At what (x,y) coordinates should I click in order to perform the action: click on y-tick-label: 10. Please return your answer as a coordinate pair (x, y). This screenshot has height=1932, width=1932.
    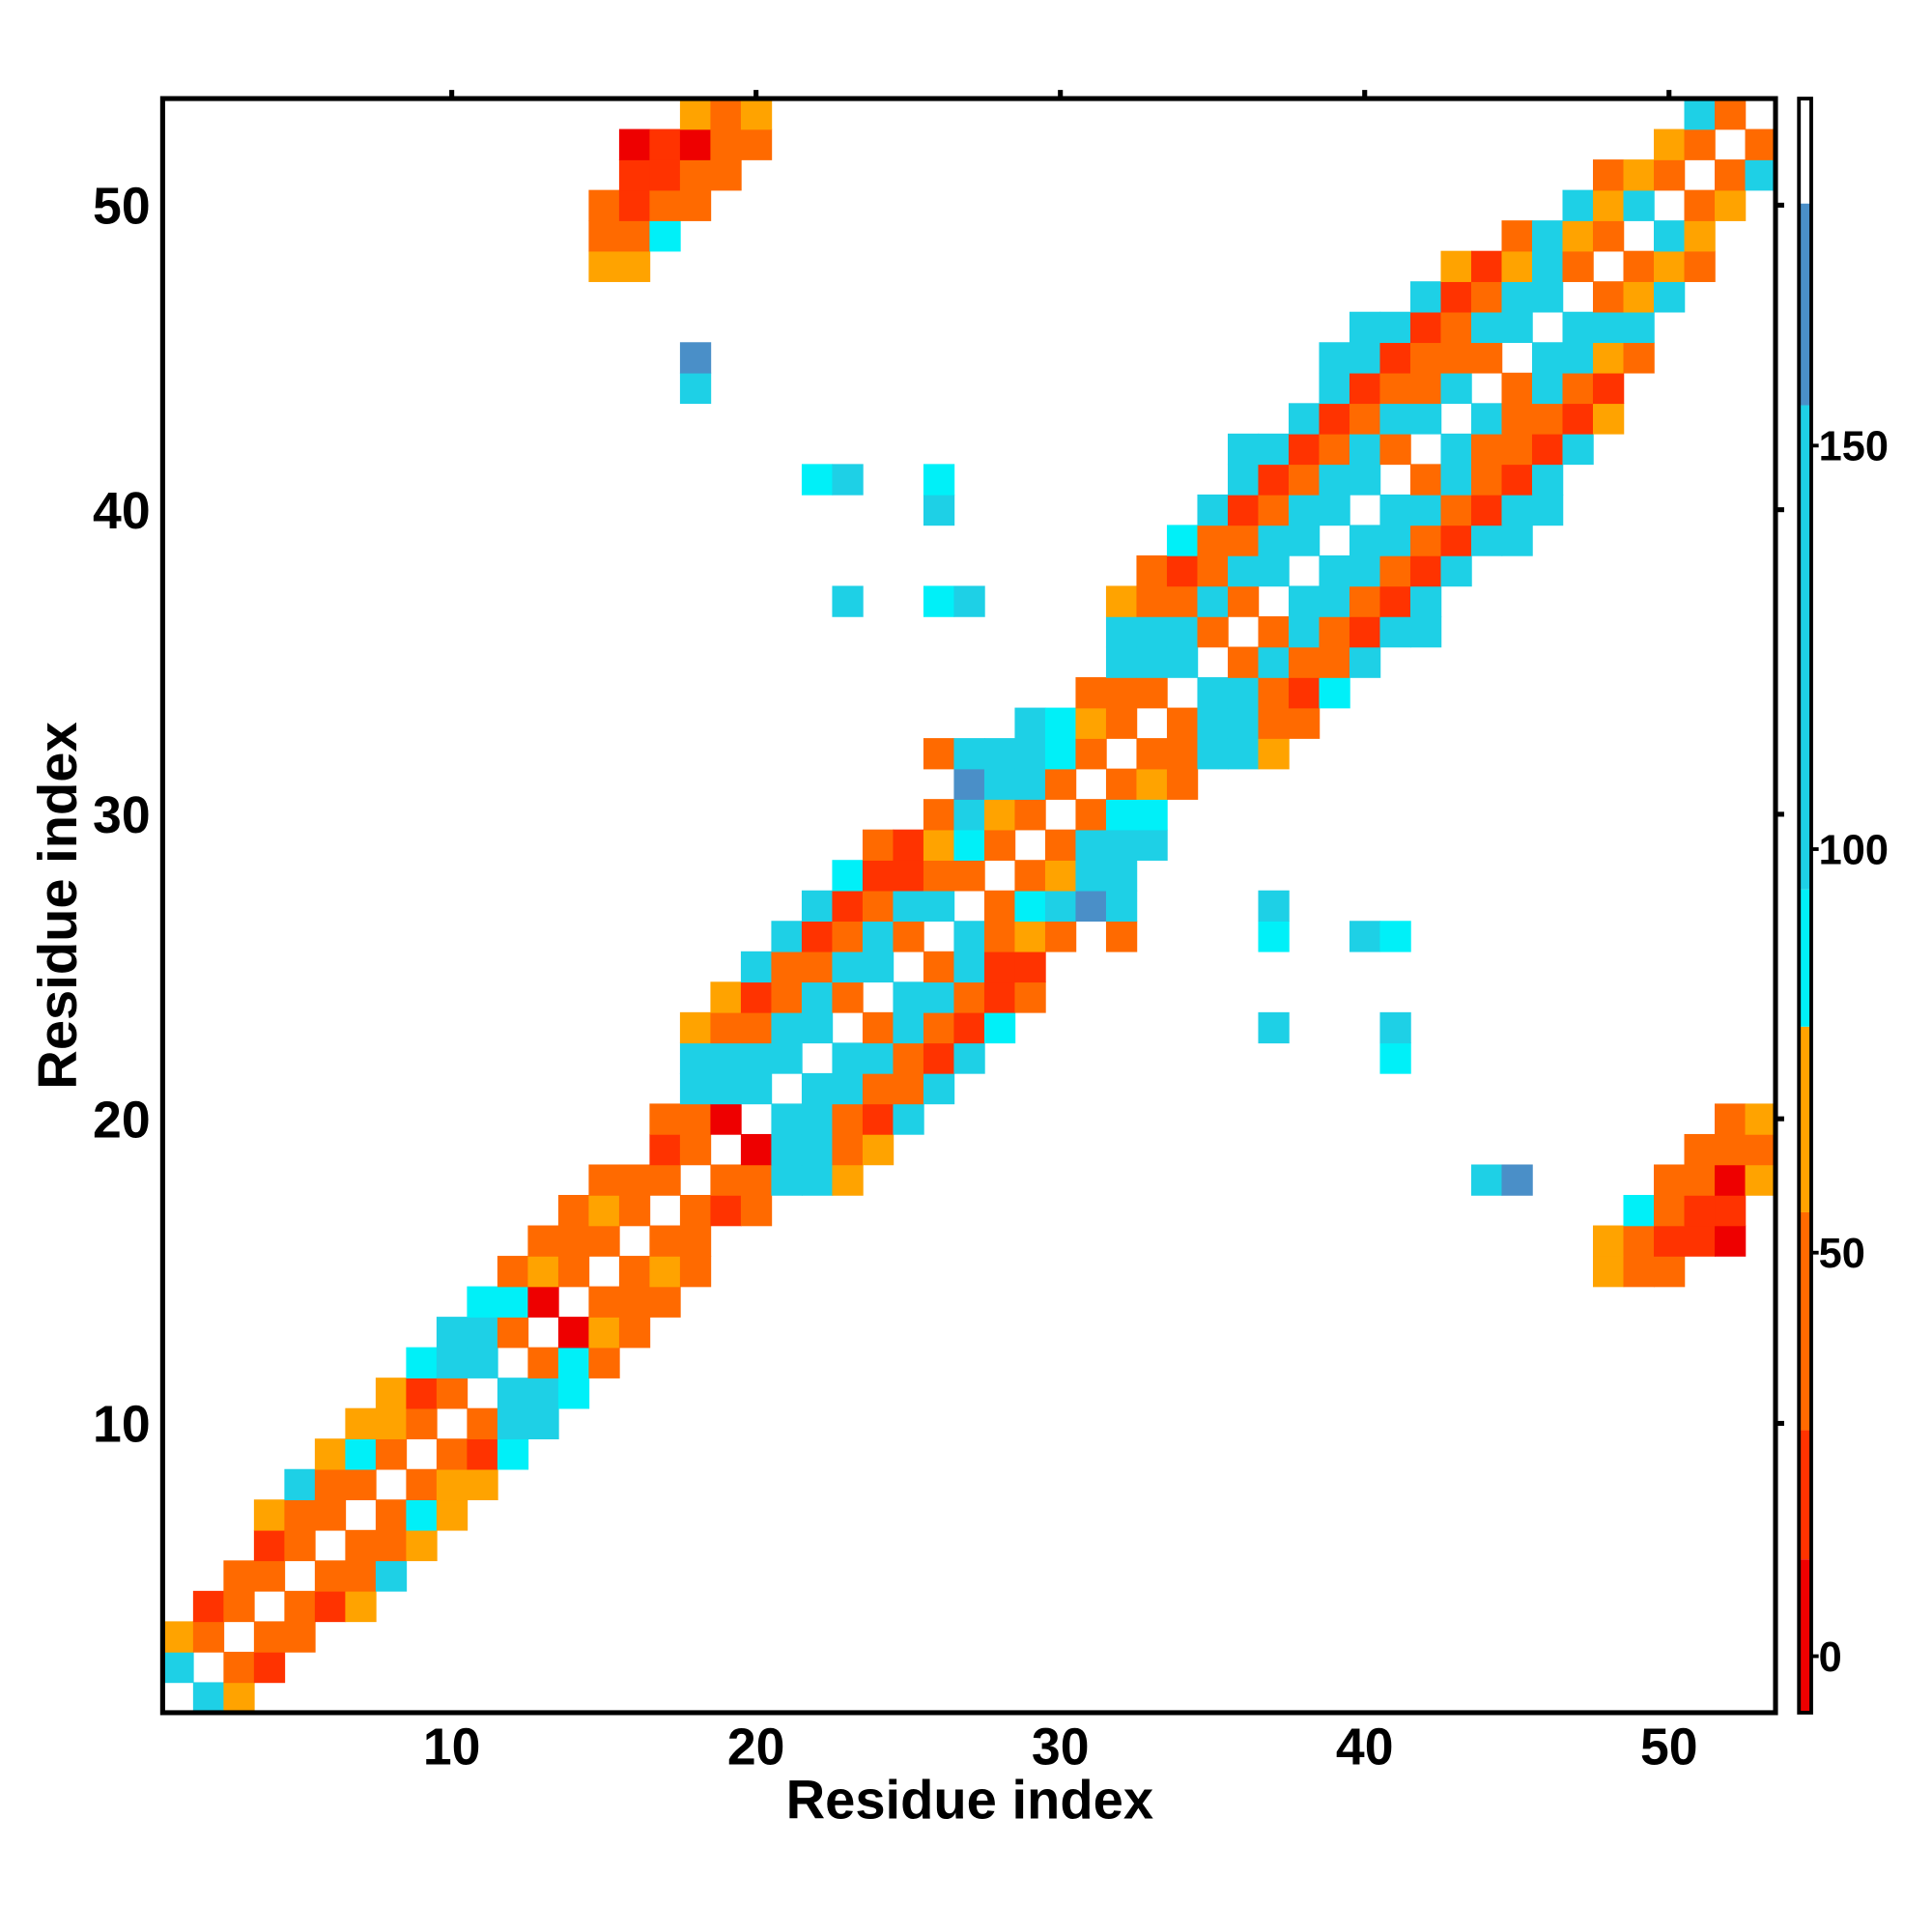
    Looking at the image, I should click on (122, 1425).